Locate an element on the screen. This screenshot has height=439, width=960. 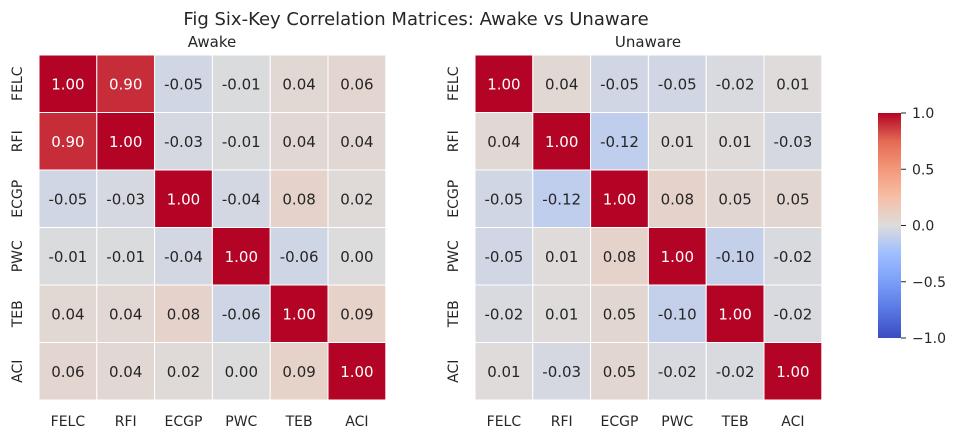
cell-value-label: 0.02 is located at coordinates (183, 372).